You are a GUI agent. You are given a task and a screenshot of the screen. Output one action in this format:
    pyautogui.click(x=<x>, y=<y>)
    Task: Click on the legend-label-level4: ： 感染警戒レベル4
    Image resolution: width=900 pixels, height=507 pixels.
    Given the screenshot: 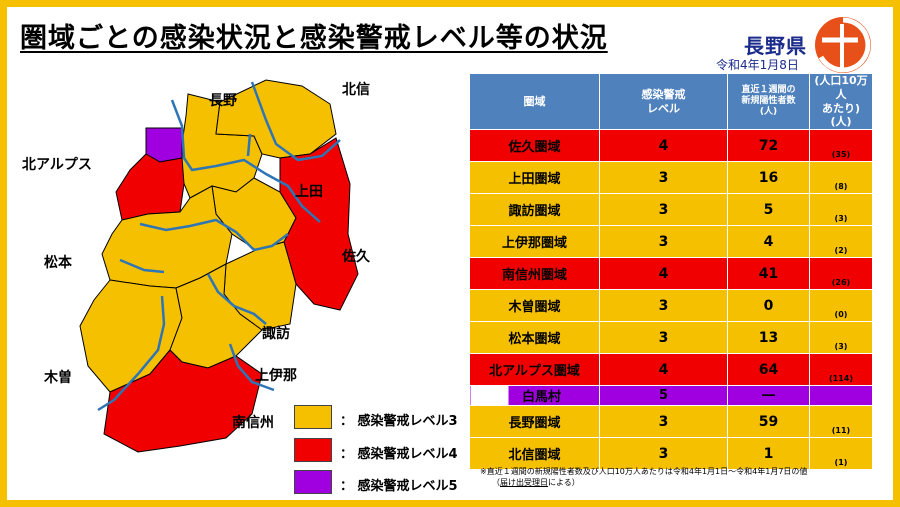 What is the action you would take?
    pyautogui.click(x=399, y=454)
    